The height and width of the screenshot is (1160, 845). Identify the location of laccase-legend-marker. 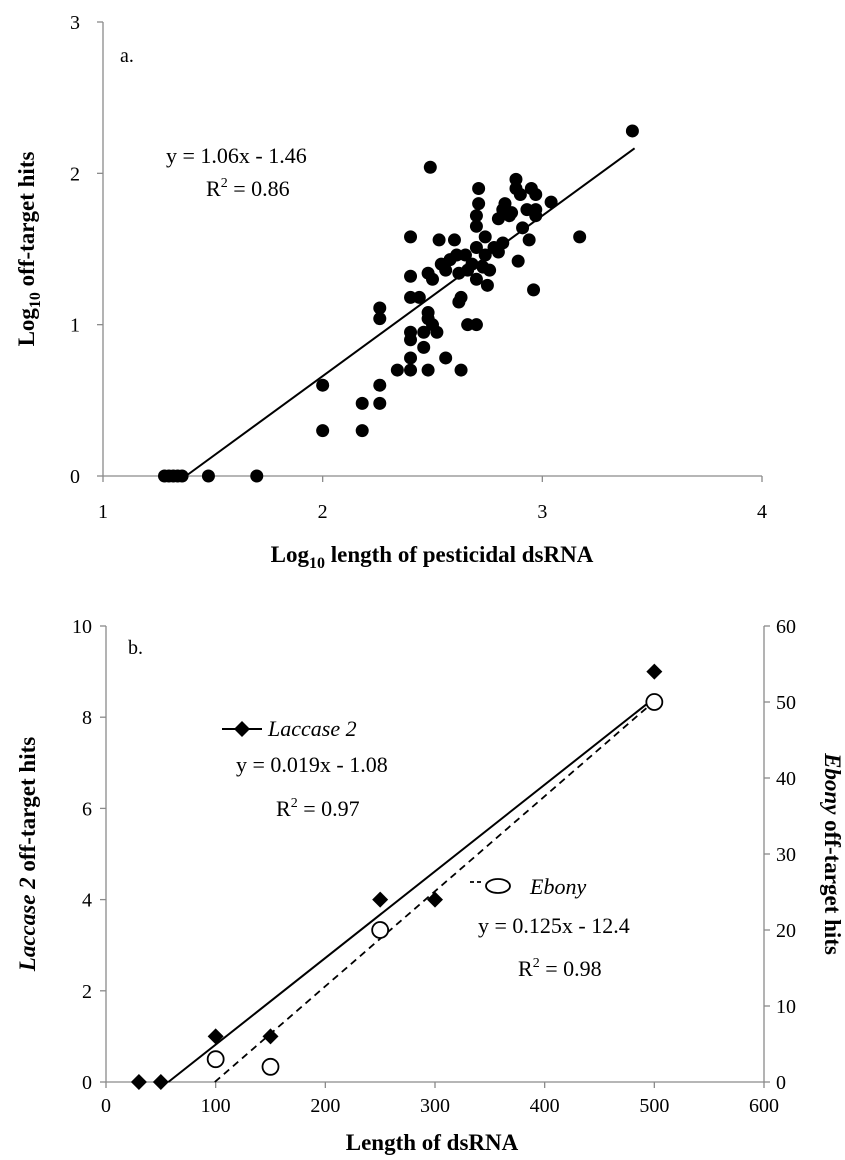
(242, 729).